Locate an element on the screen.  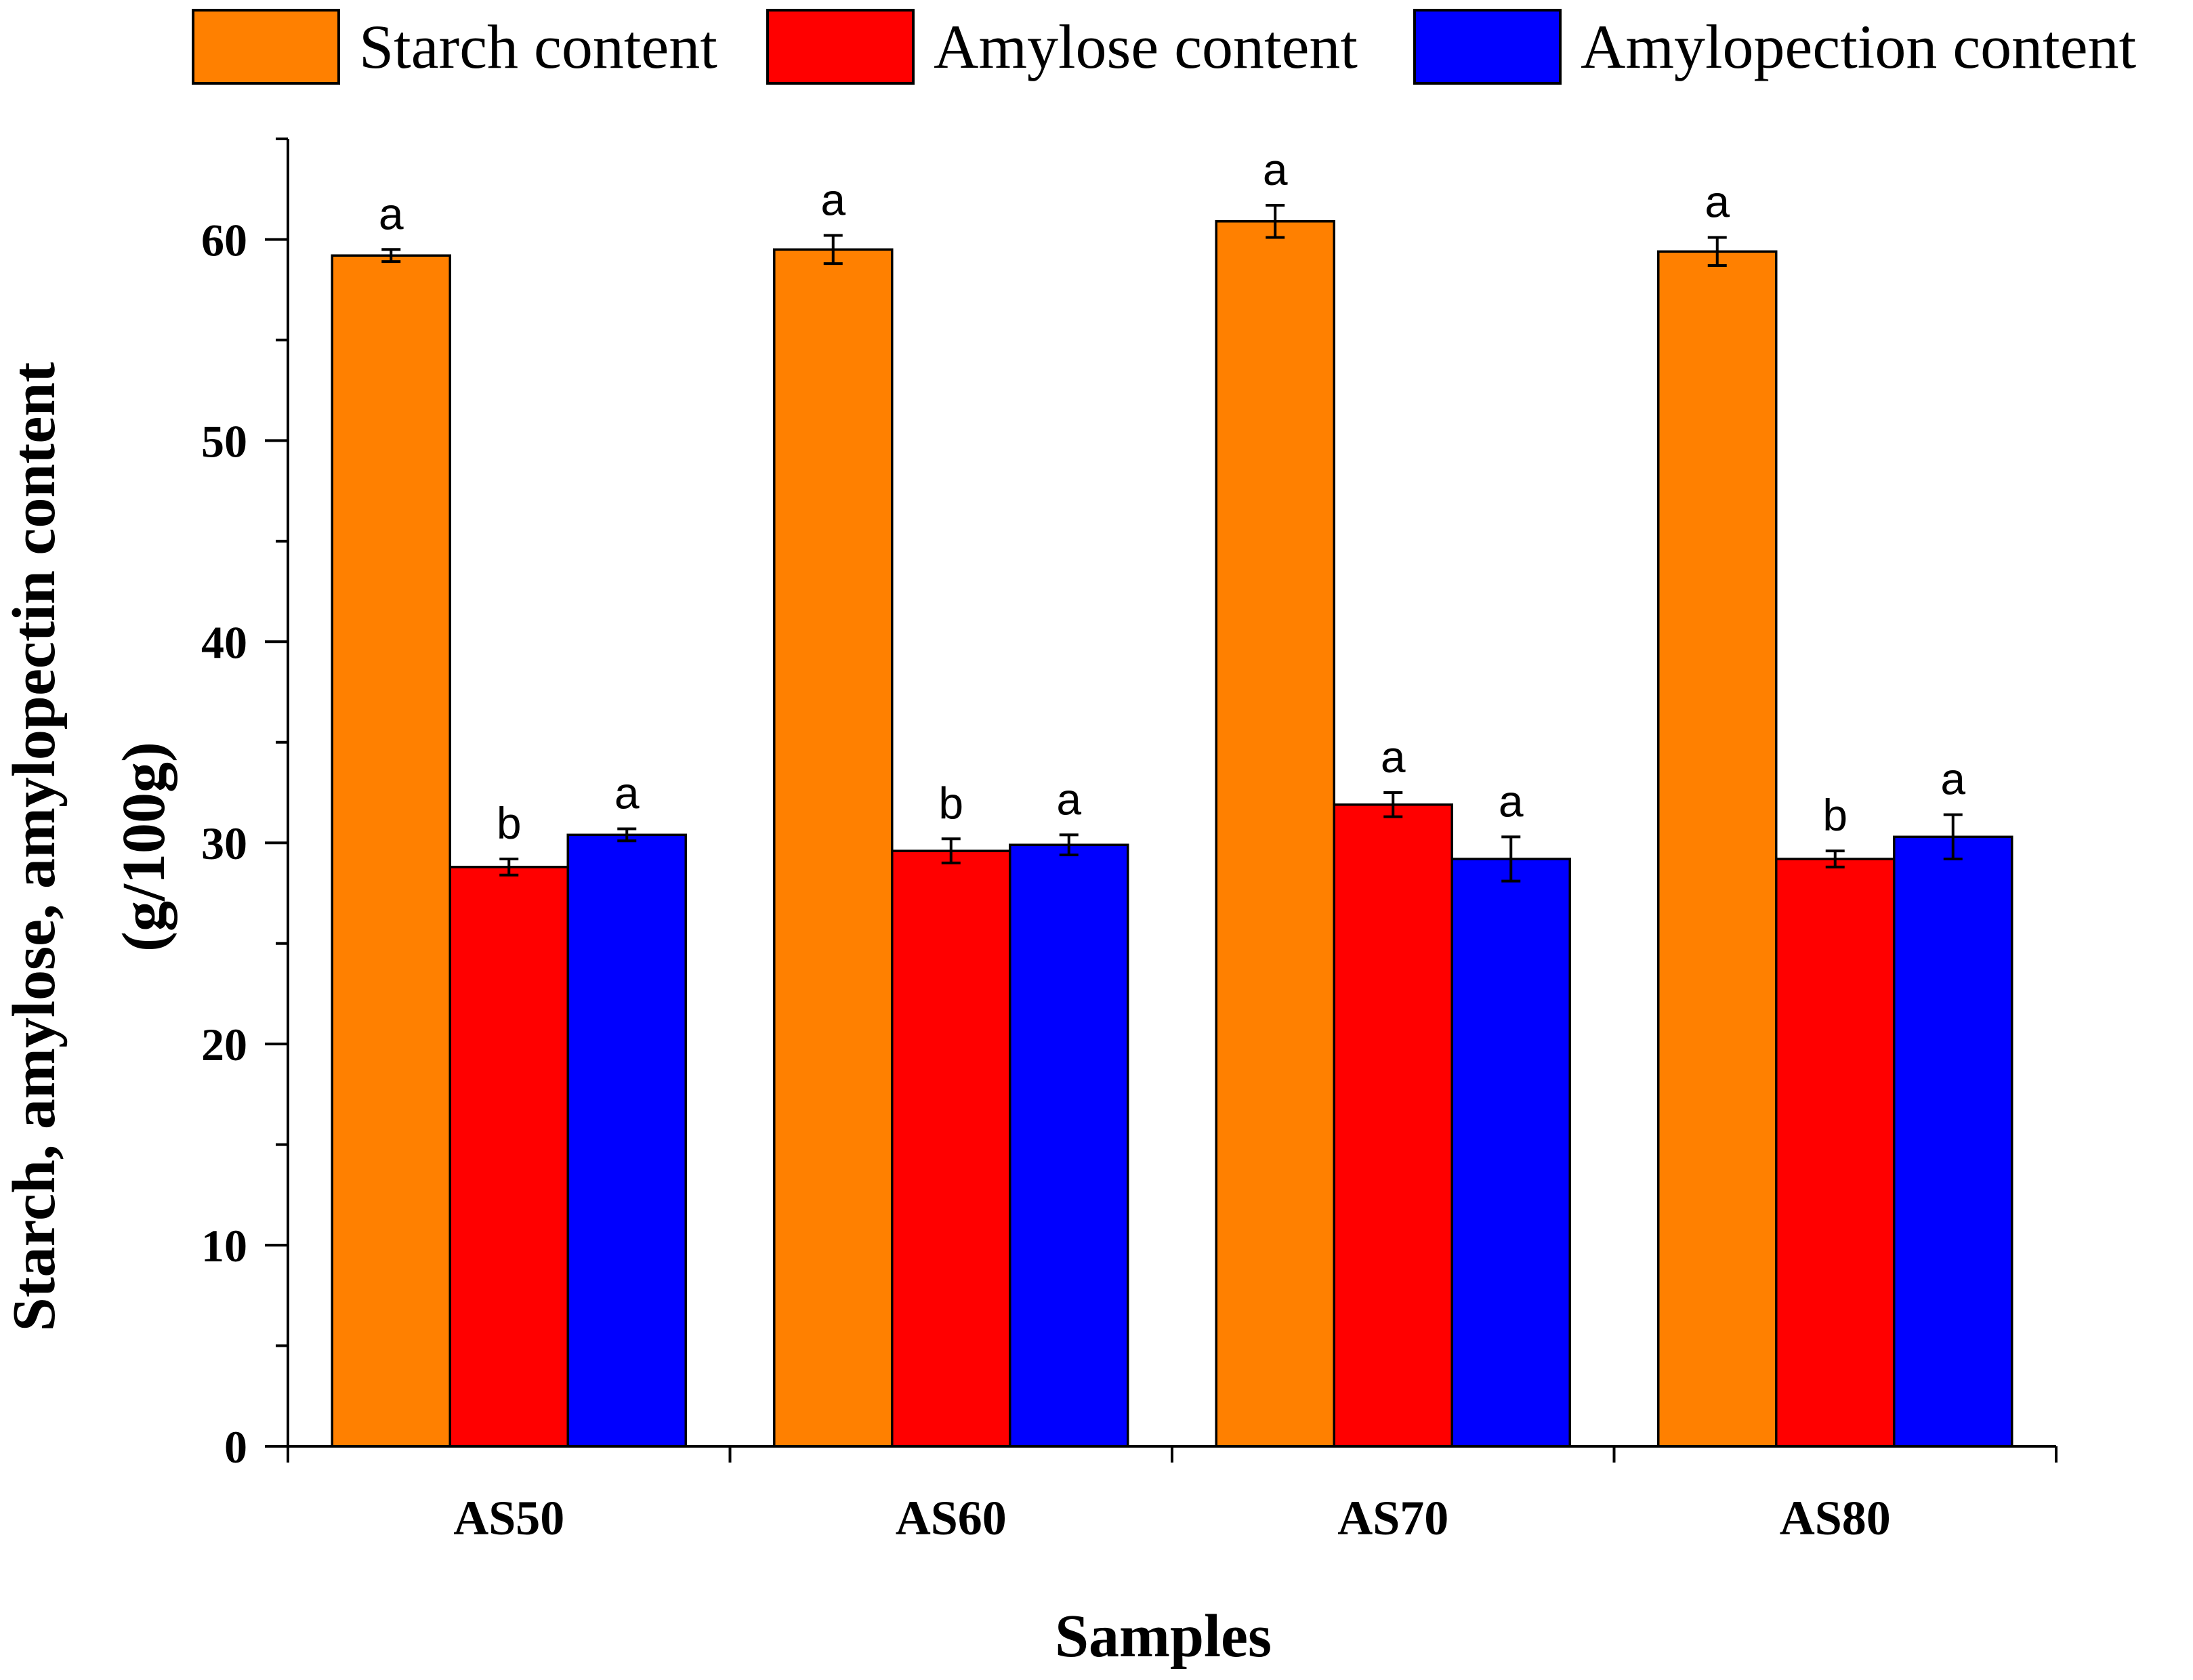
sig-label-amylopectin-as70: a is located at coordinates (1511, 801).